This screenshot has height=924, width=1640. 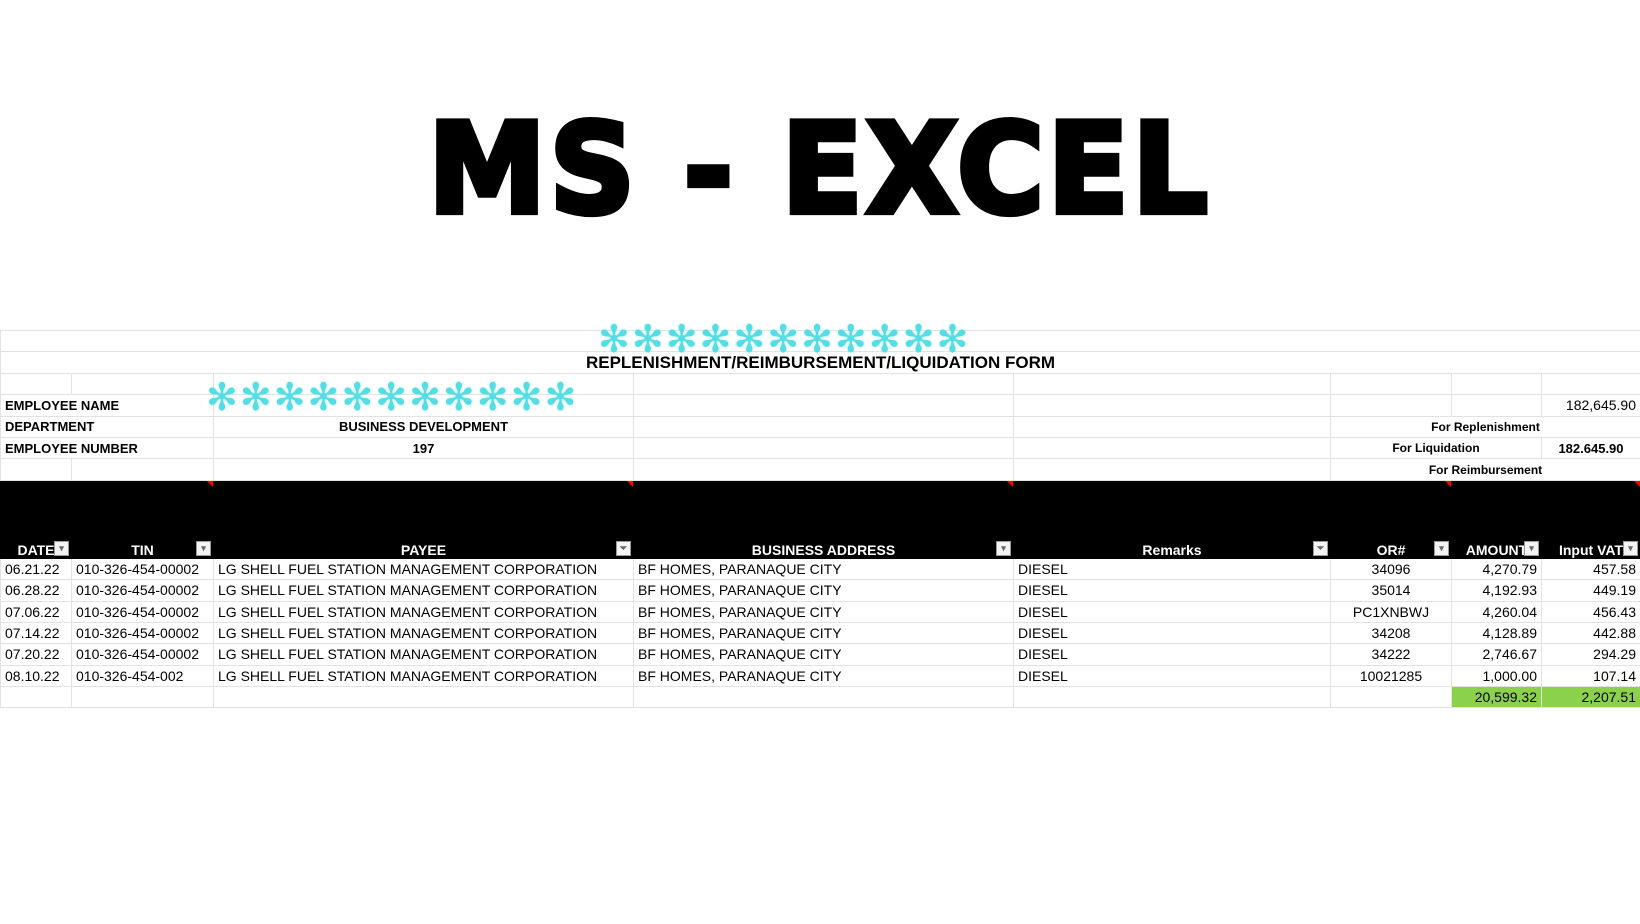 I want to click on cell: 4,270.79, so click(x=1496, y=569).